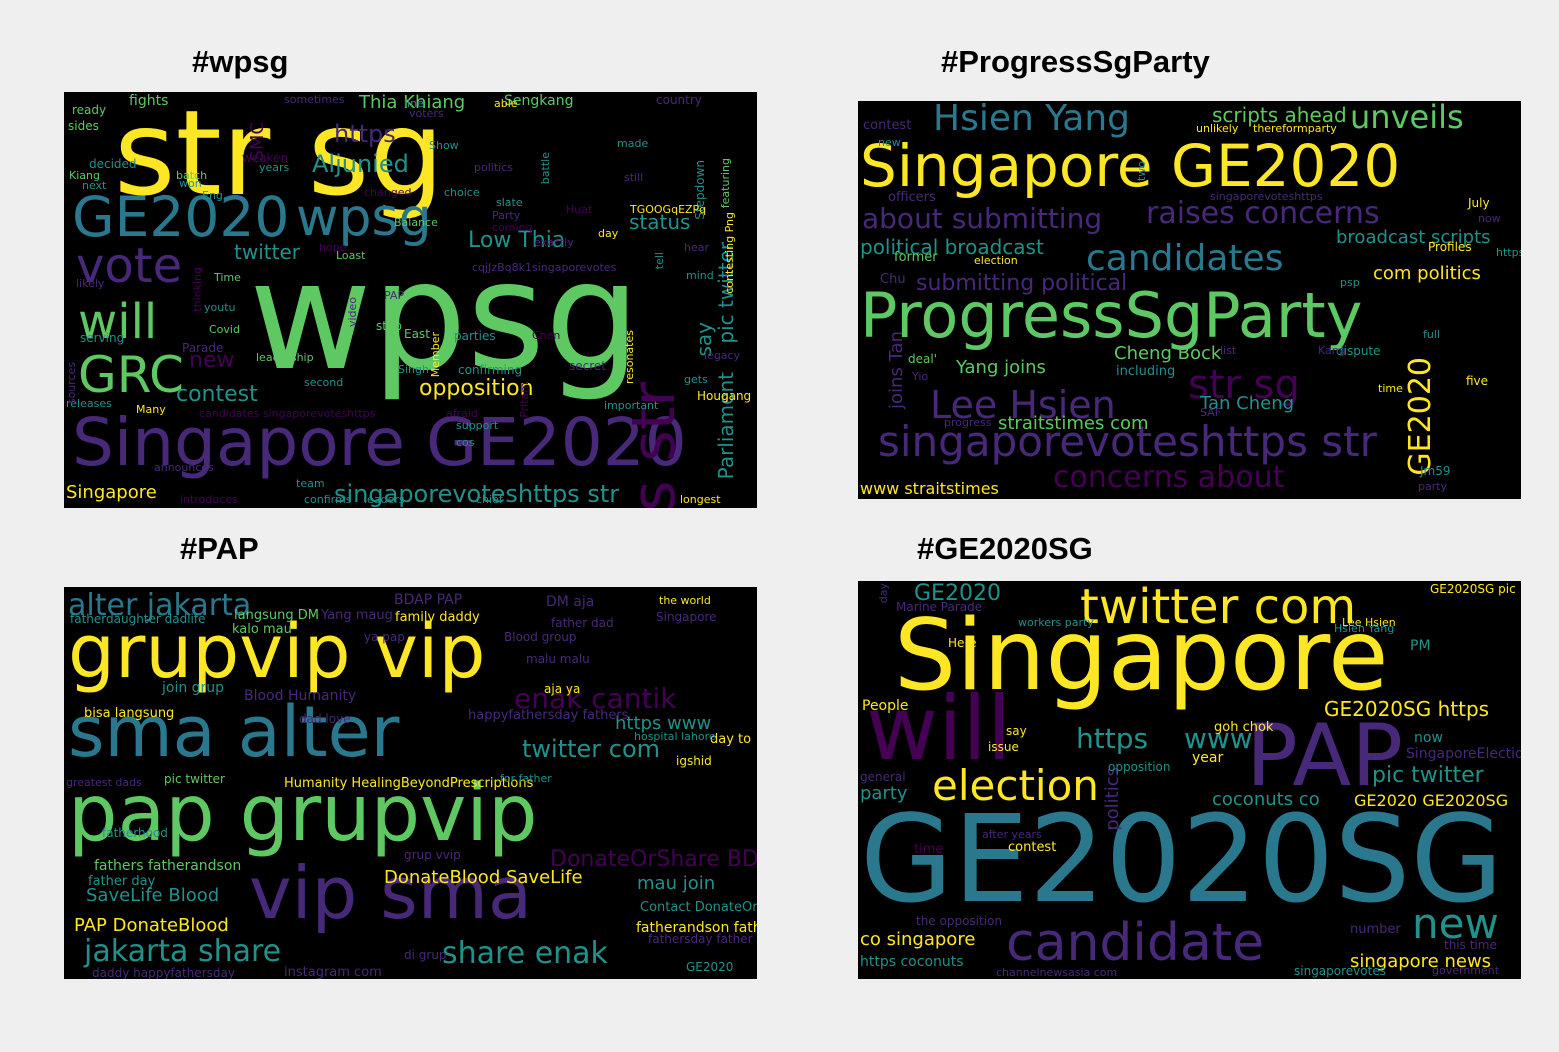  I want to click on cloud-word: five, so click(1477, 381).